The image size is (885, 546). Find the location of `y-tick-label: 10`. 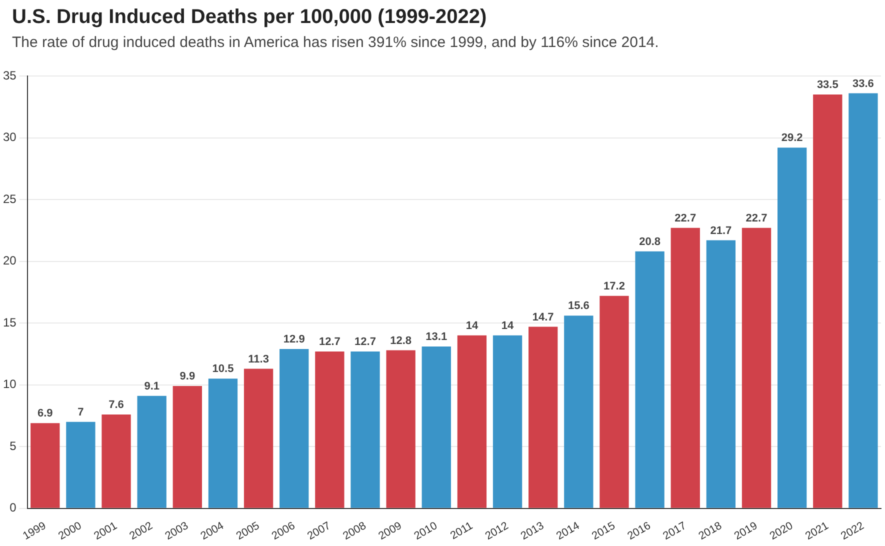

y-tick-label: 10 is located at coordinates (9, 384).